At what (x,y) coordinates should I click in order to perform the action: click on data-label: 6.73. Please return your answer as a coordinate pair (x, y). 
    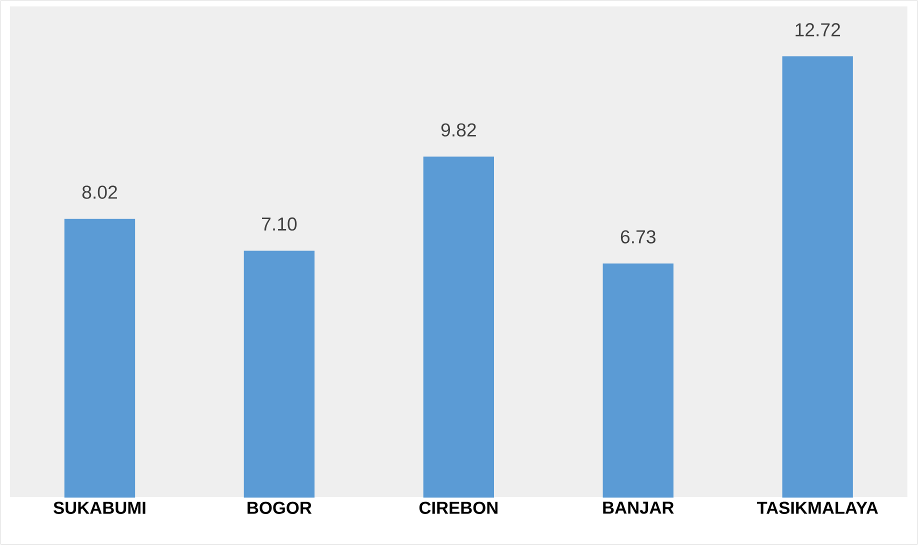
    Looking at the image, I should click on (638, 237).